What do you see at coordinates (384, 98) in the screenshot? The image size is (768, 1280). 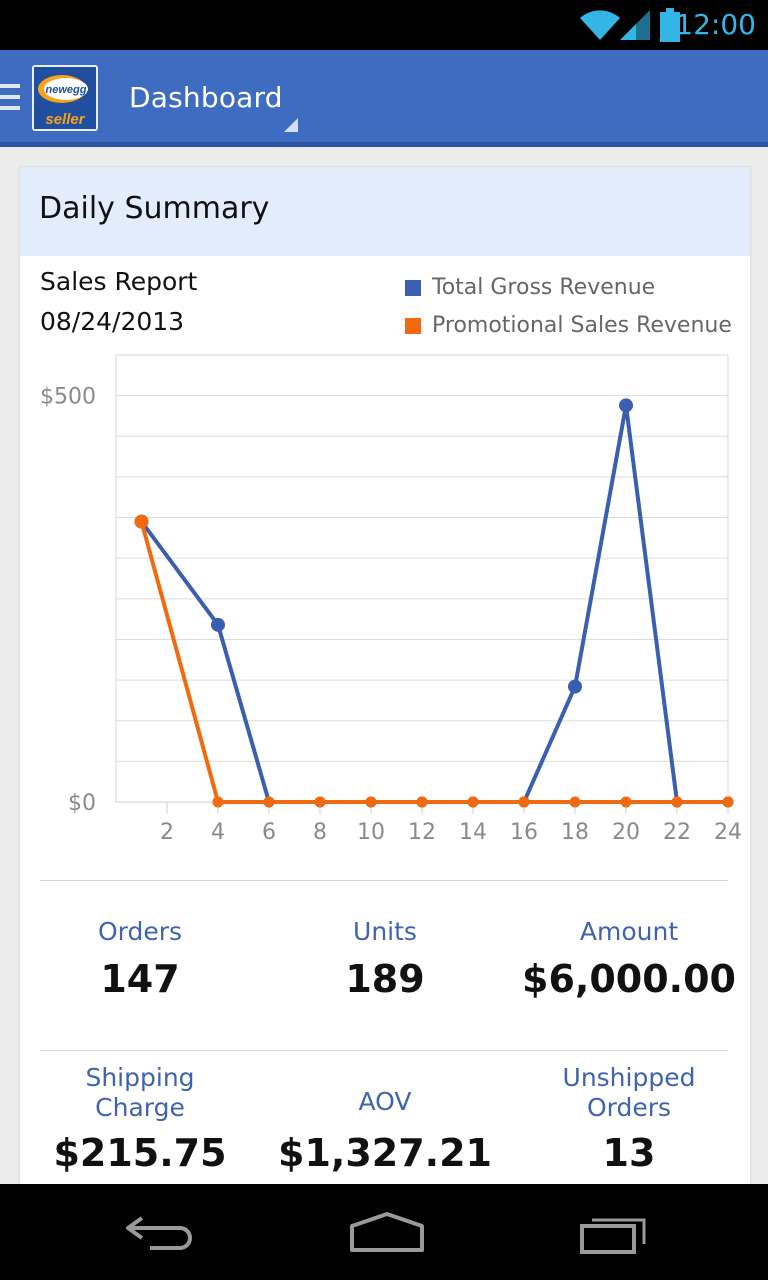 I see `action-bar: newegg seller Dashboard` at bounding box center [384, 98].